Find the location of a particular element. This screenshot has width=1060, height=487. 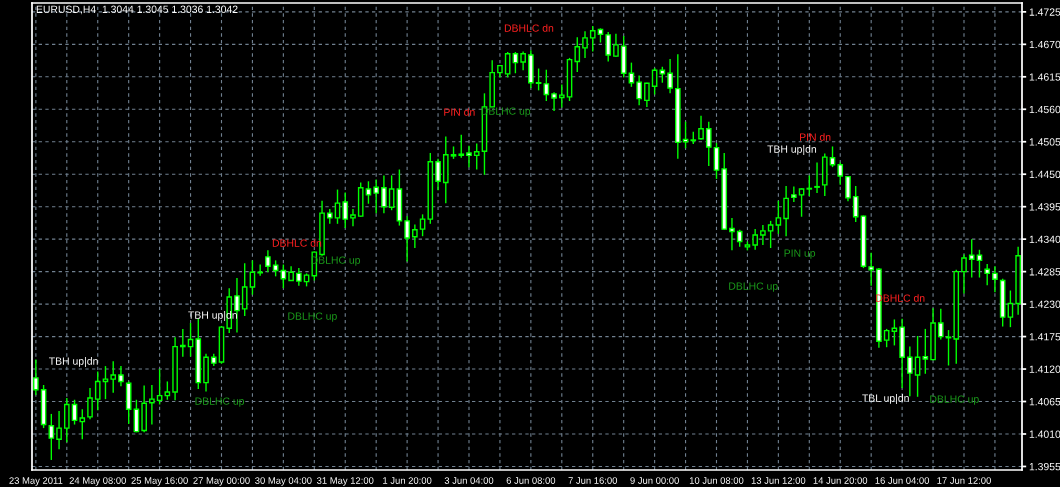

y-tick-label: 1.4285 is located at coordinates (1044, 272).